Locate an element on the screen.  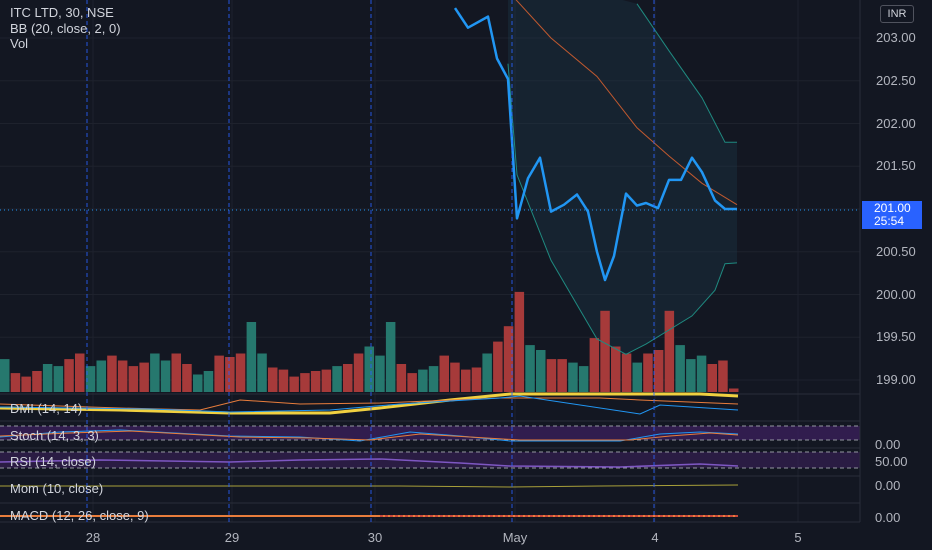
last-price-tag: 201.00 25:54 is located at coordinates (892, 215).